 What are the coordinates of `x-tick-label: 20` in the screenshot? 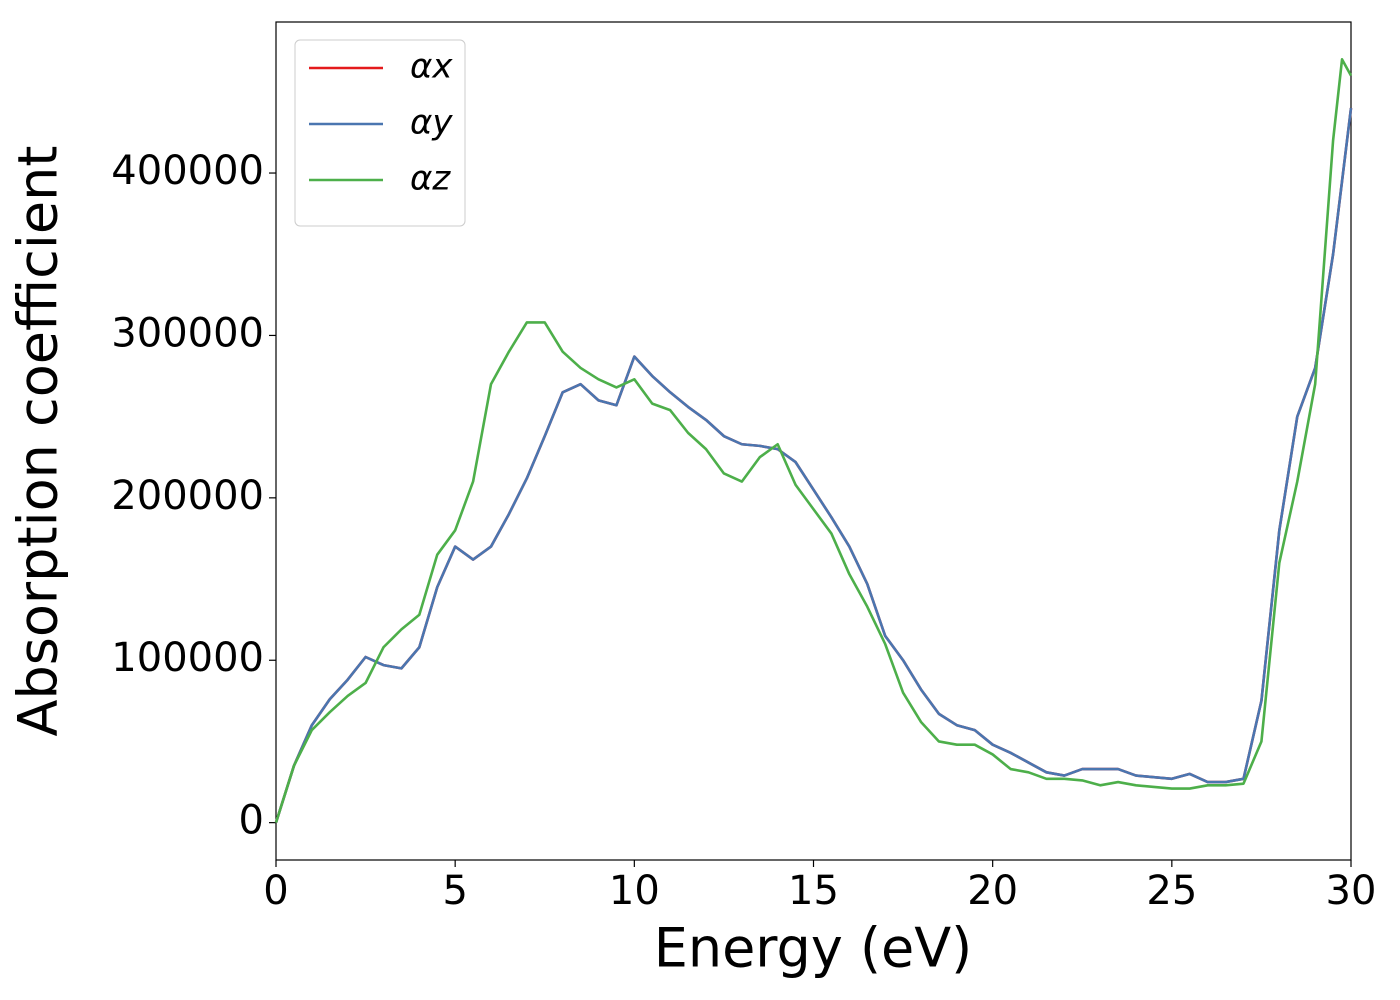 It's located at (992, 891).